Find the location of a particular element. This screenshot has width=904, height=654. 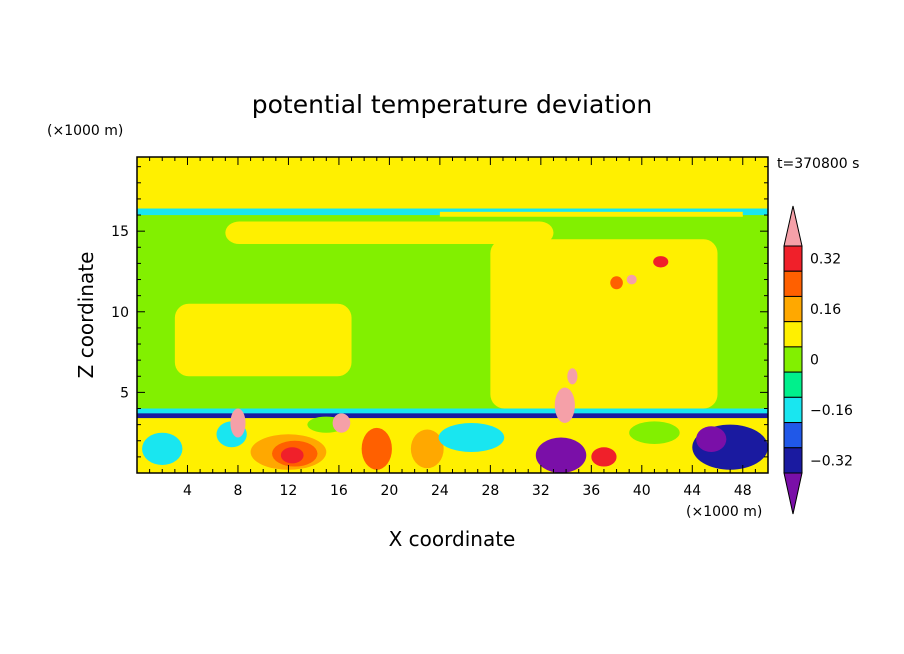

chart-title: potential temperature deviation is located at coordinates (452, 104).